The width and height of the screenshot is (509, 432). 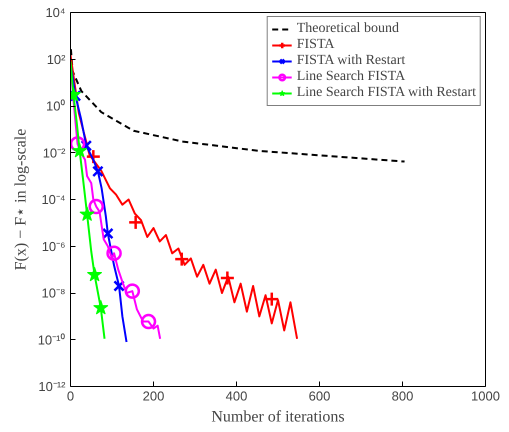 What do you see at coordinates (351, 61) in the screenshot?
I see `legend-label: FISTA with Restart` at bounding box center [351, 61].